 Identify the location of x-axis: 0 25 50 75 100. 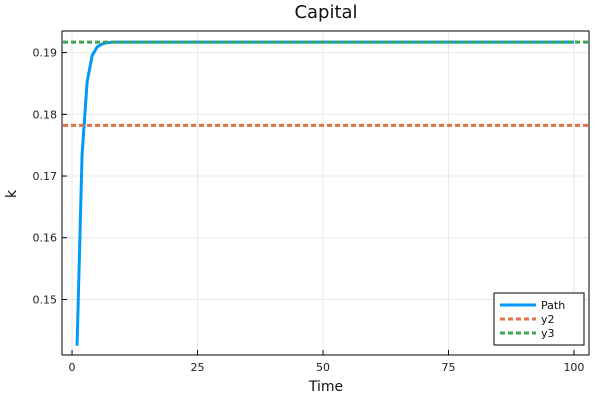
(326, 362).